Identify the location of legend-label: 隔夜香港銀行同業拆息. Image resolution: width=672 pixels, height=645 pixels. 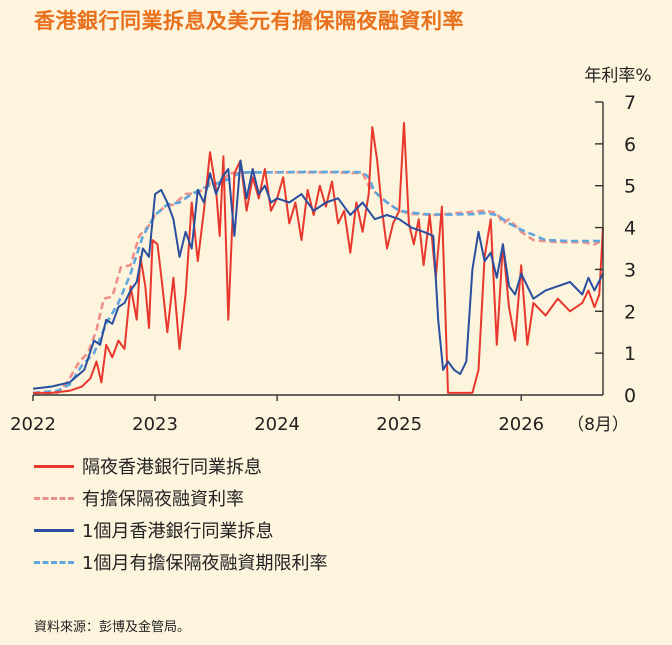
(172, 467).